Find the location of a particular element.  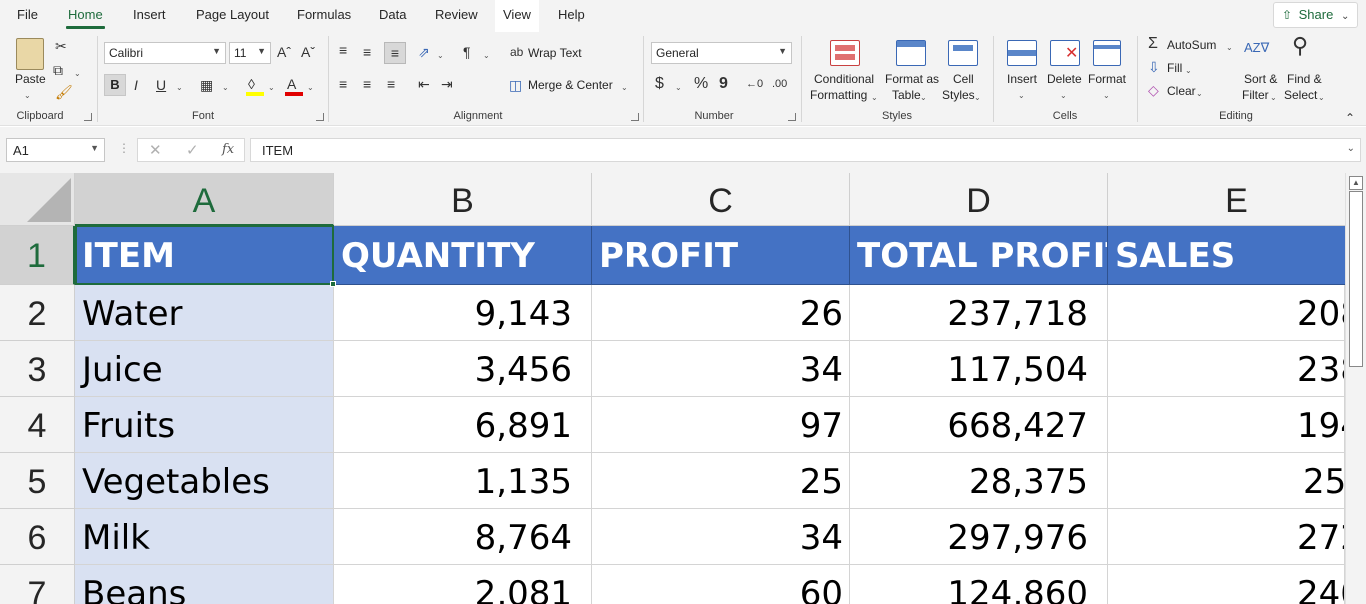

column-header-d: D is located at coordinates (979, 199).